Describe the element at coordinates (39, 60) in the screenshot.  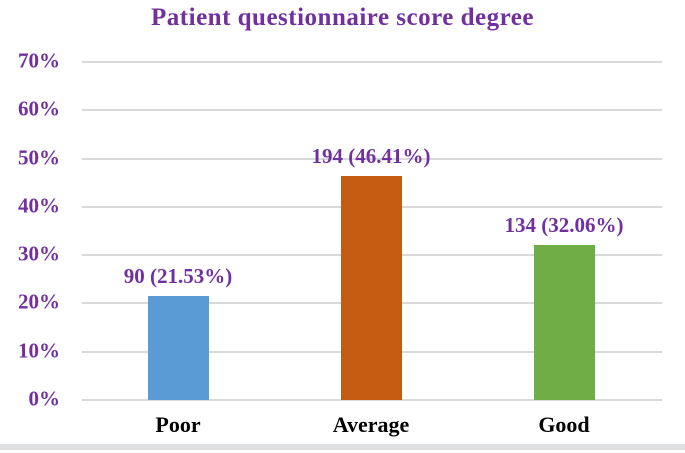
I see `y-tick-label: 70%` at that location.